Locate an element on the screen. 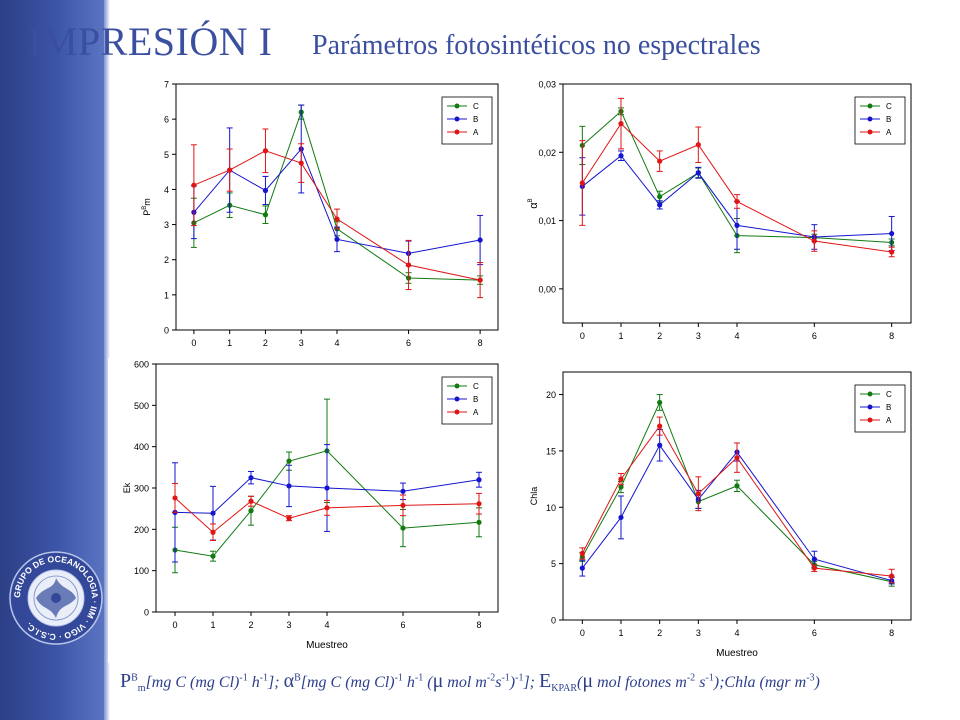 The height and width of the screenshot is (720, 960). caption-ek-symbol: E is located at coordinates (545, 681).